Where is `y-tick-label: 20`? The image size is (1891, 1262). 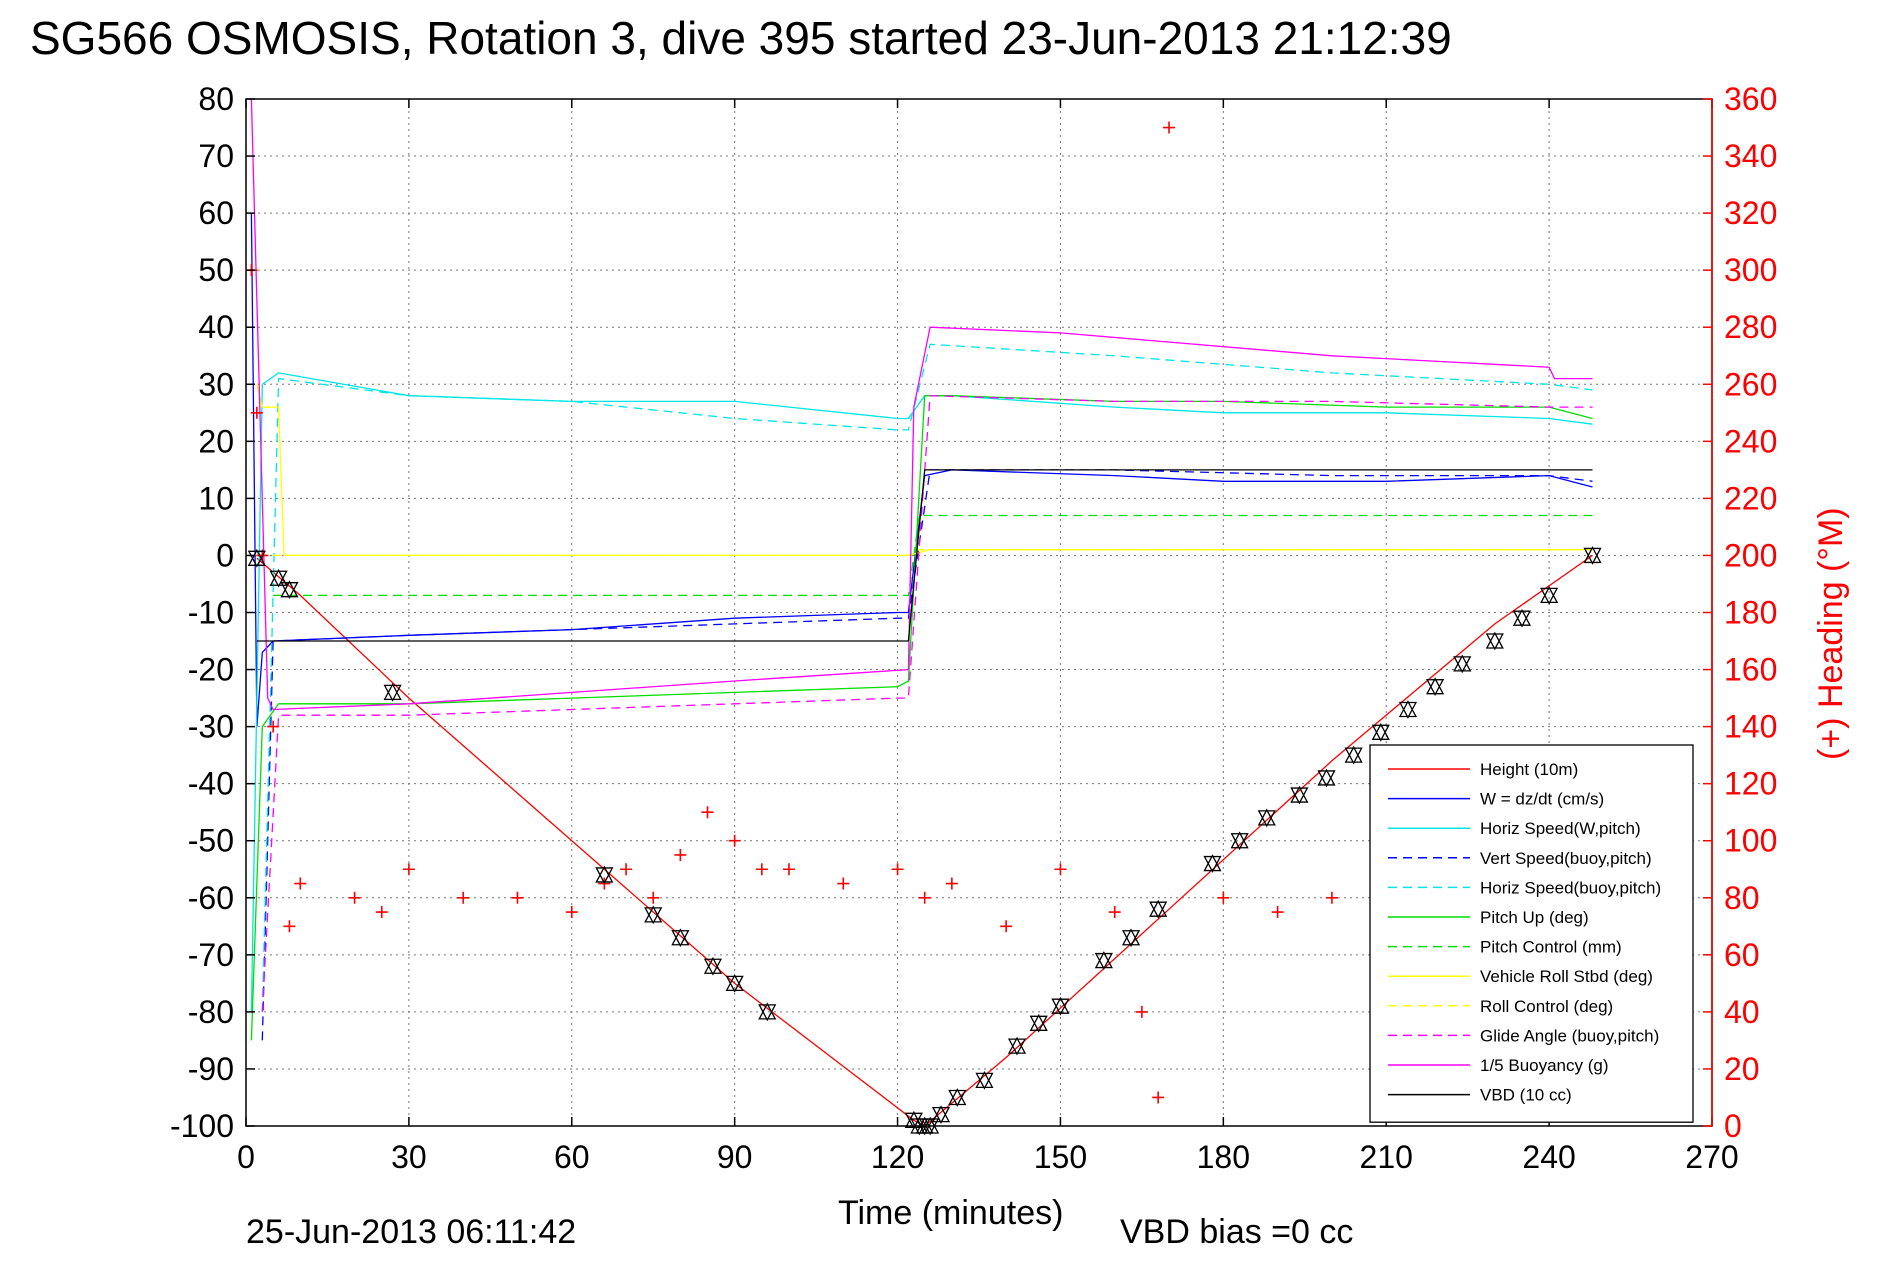 y-tick-label: 20 is located at coordinates (216, 441).